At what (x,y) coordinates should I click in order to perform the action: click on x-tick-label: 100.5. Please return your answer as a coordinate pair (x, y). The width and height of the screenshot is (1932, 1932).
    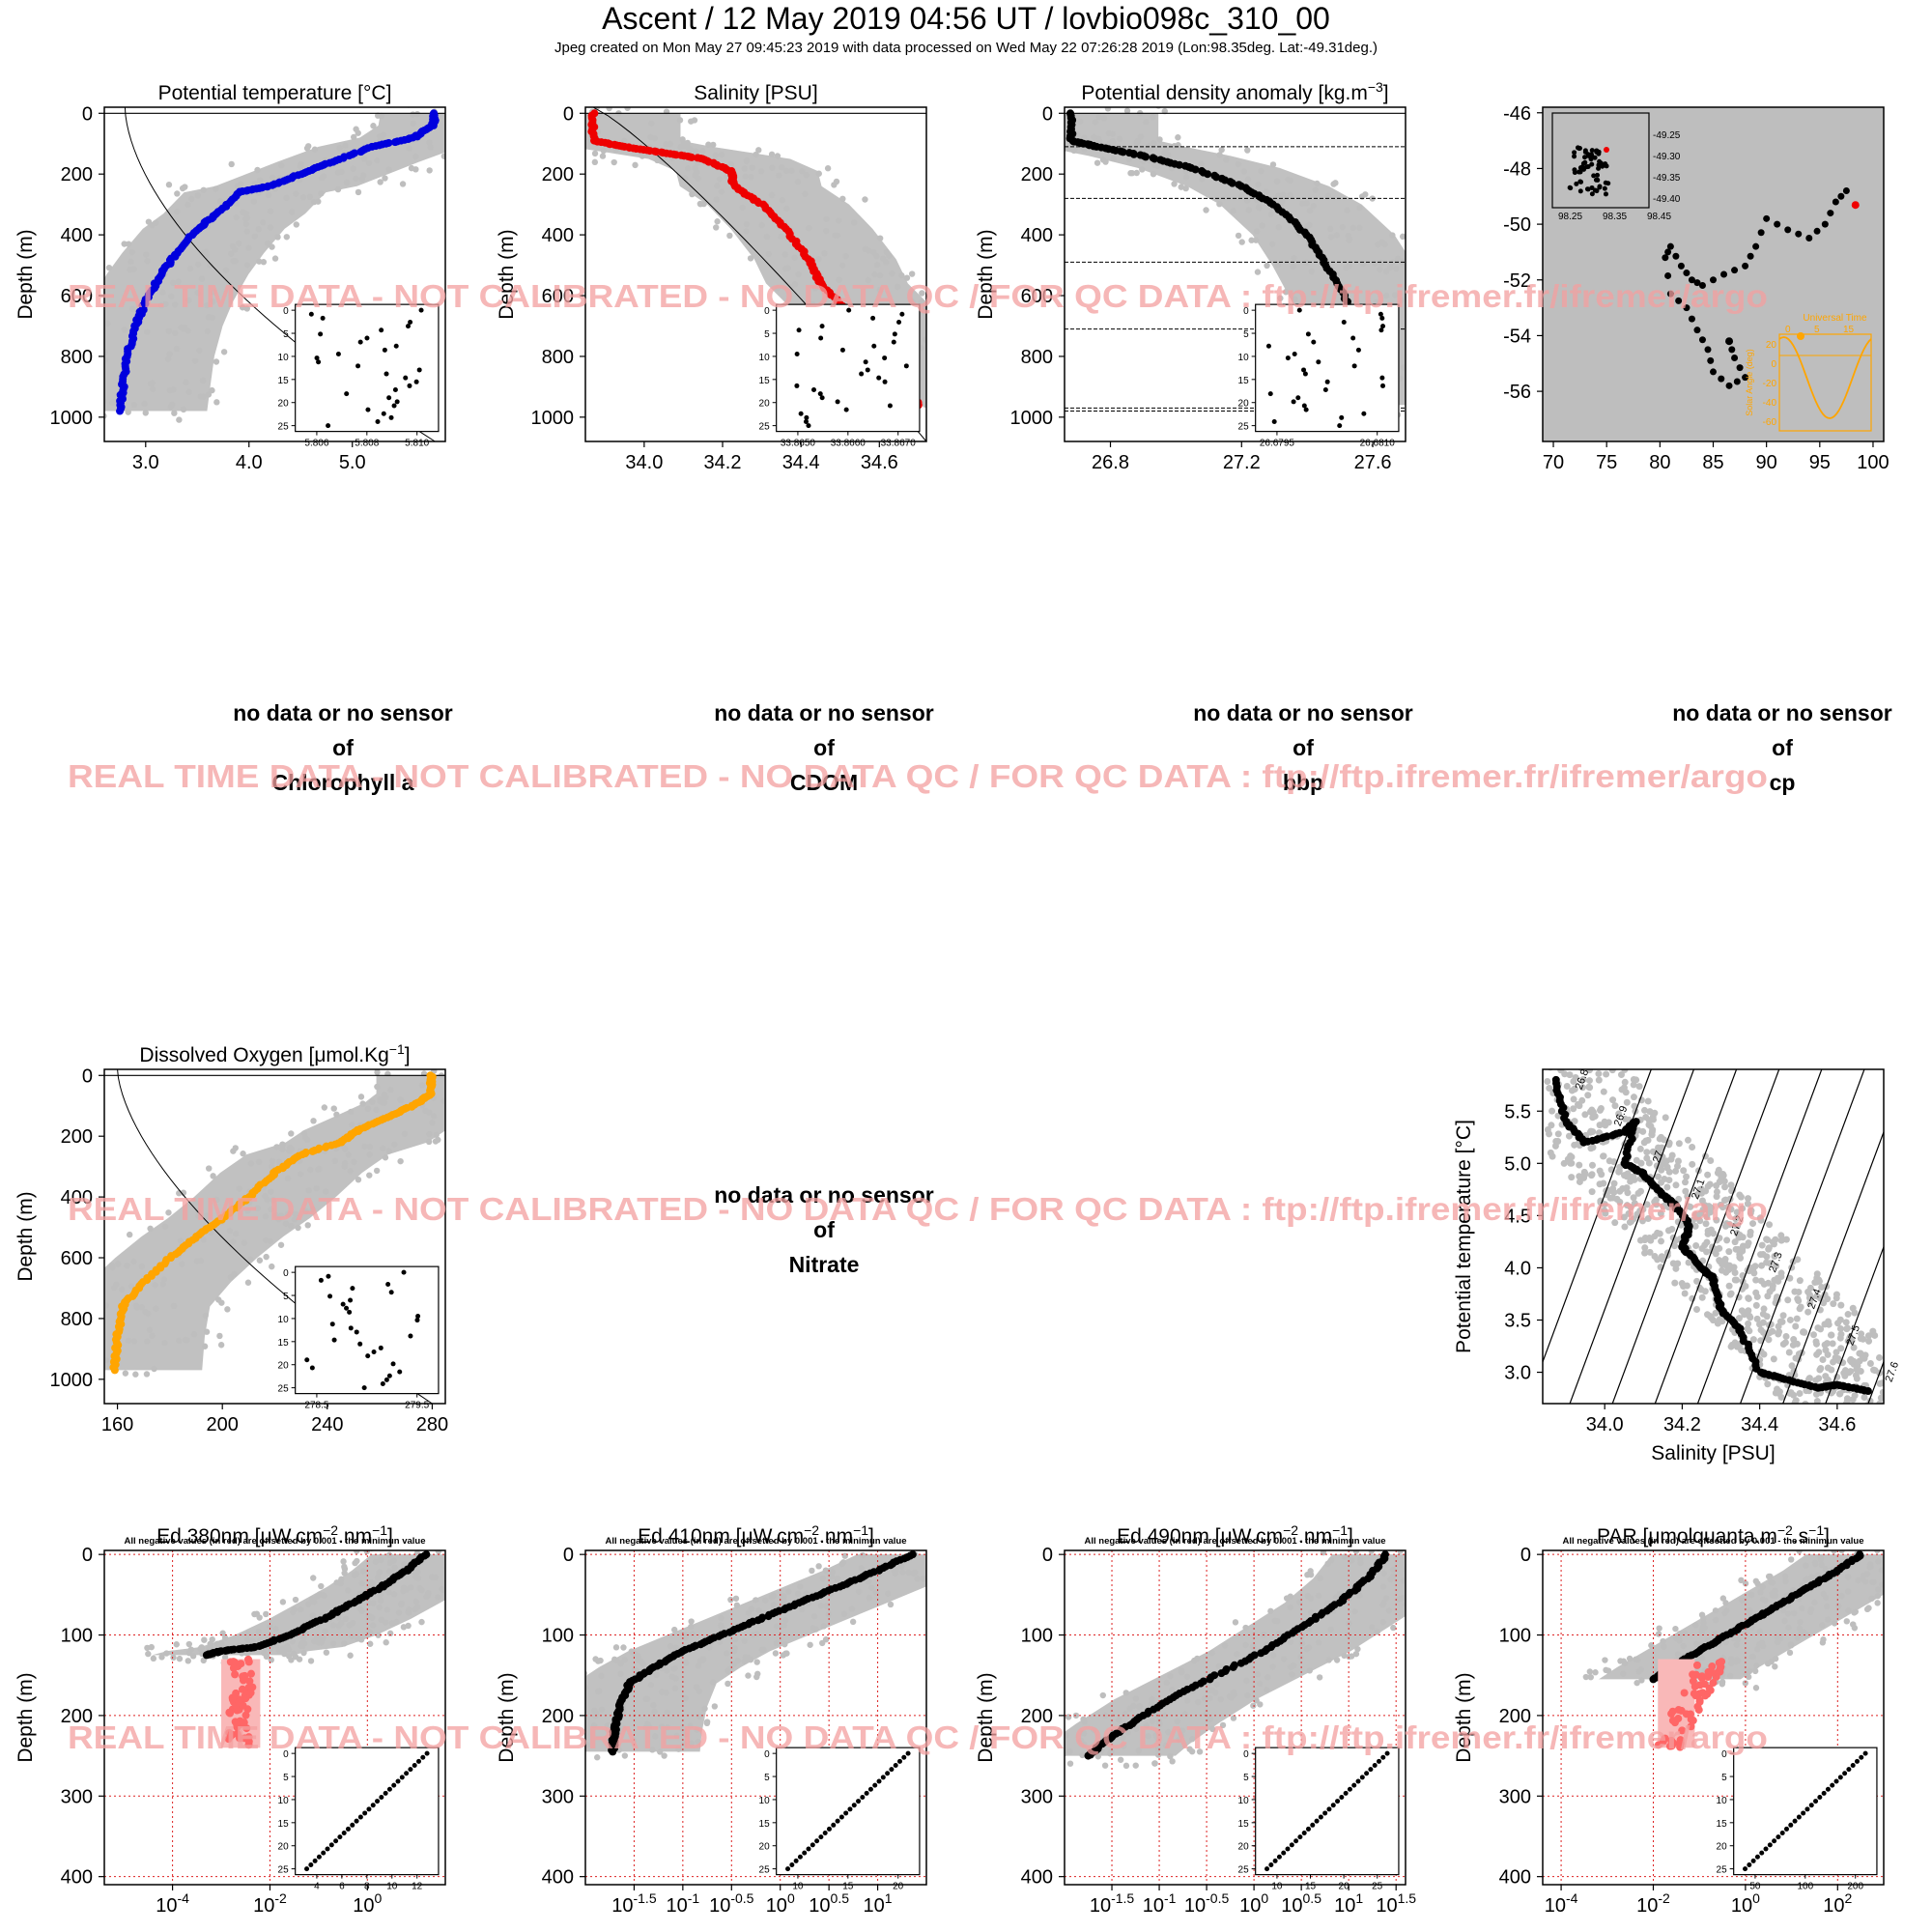
    Looking at the image, I should click on (829, 1903).